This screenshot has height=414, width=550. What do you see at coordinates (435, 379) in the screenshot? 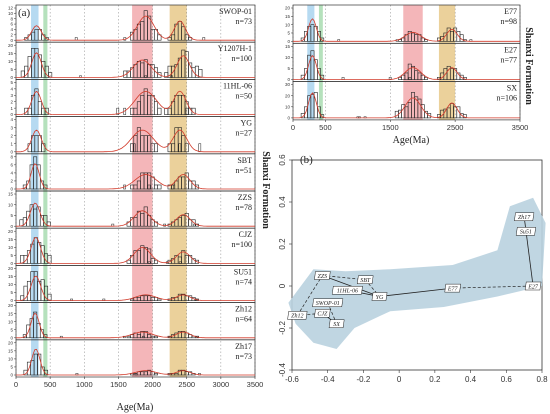
I see `x-tick-label: 0.2` at bounding box center [435, 379].